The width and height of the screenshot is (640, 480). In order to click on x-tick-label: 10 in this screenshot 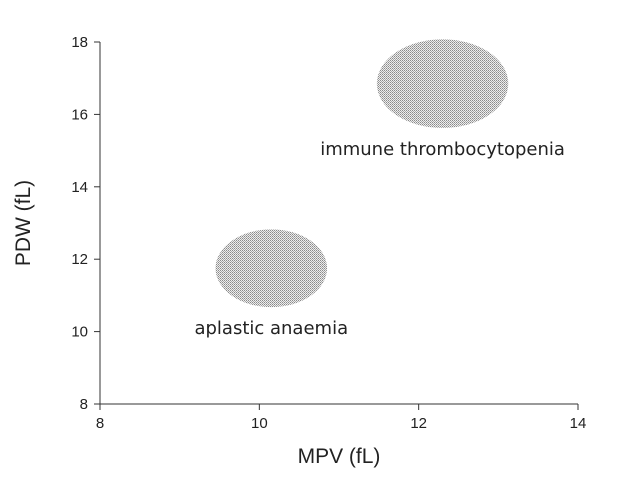, I will do `click(259, 423)`.